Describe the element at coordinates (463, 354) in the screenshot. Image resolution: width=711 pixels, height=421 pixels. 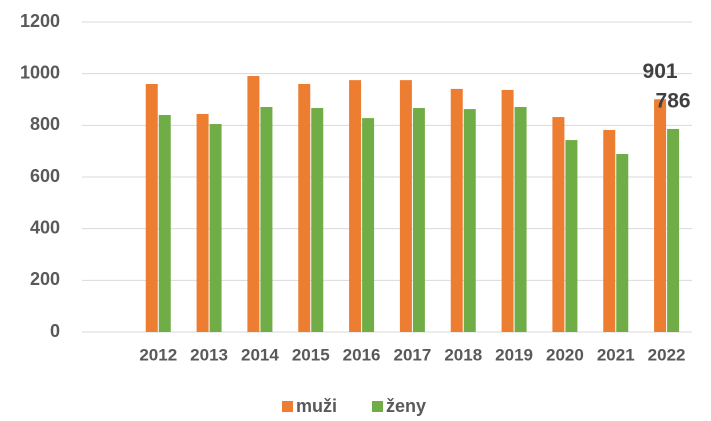
I see `x-tick-label: 2018` at that location.